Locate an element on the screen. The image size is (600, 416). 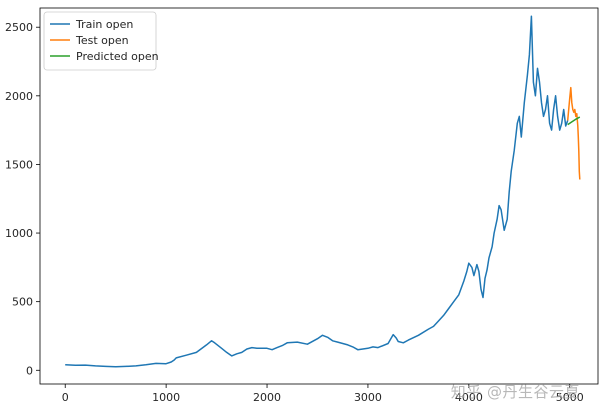
y-tick-label-1: 500 is located at coordinates (22, 302).